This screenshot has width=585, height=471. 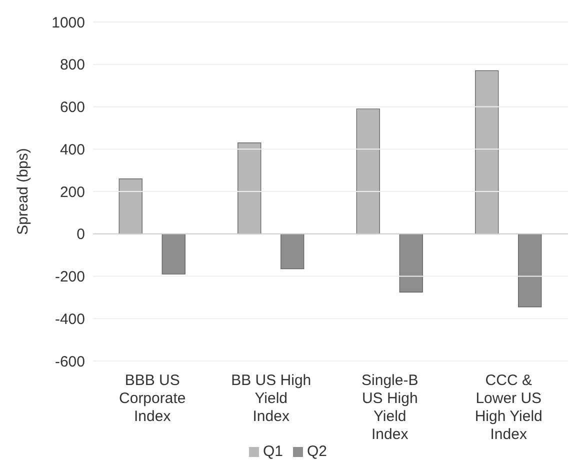 I want to click on y-axis-title: Spread (bps), so click(x=23, y=191).